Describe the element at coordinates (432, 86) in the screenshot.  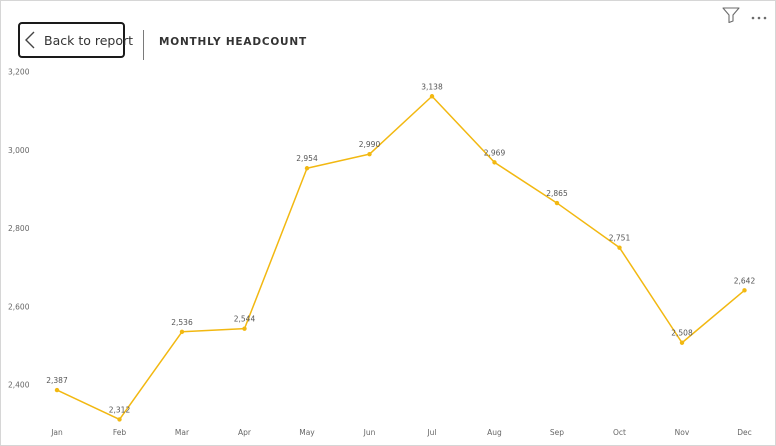
I see `data-label: 3,138` at that location.